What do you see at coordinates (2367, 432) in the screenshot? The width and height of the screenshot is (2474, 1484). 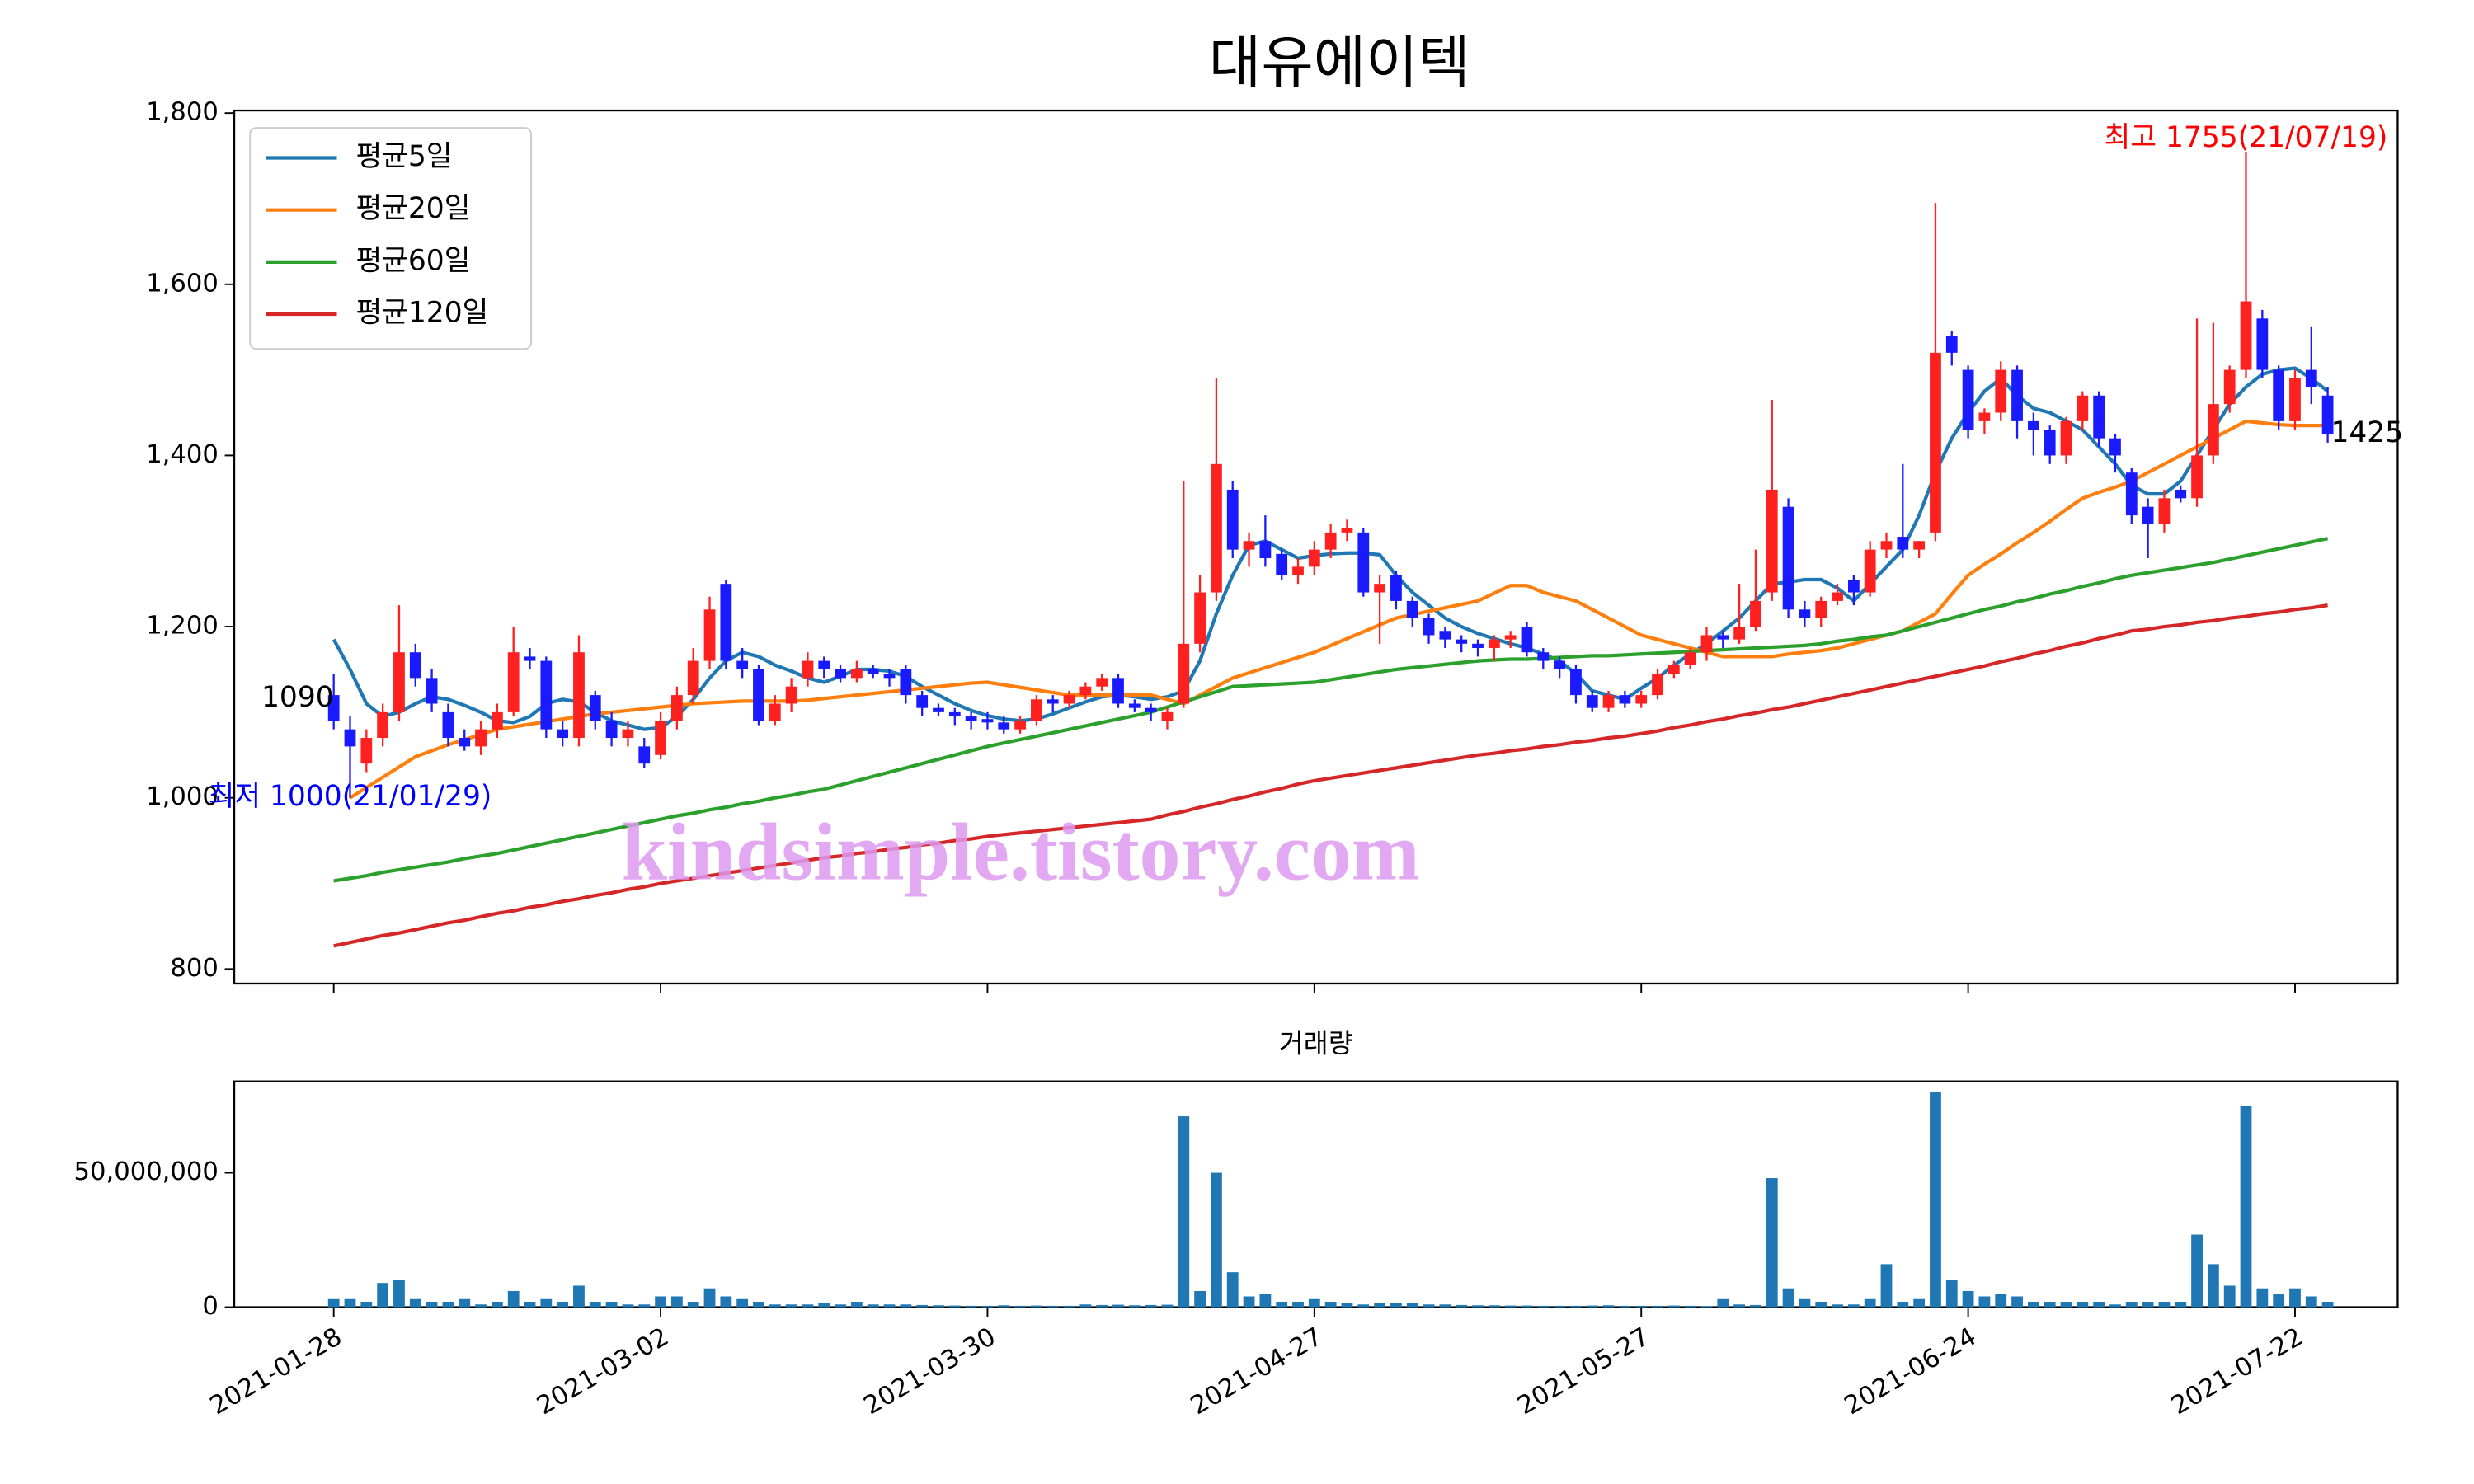 I see `annotation: 1425` at bounding box center [2367, 432].